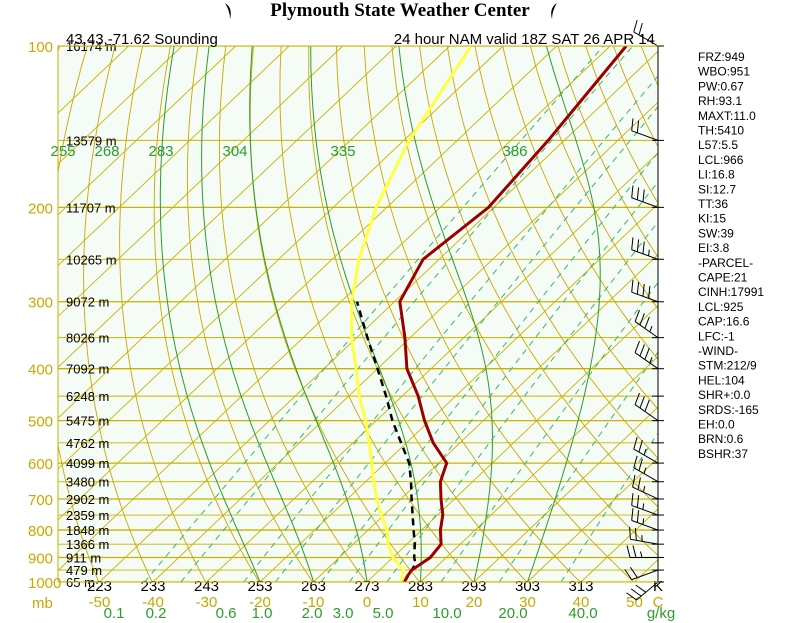  What do you see at coordinates (724, 395) in the screenshot?
I see `index-line: SHR+:0.0` at bounding box center [724, 395].